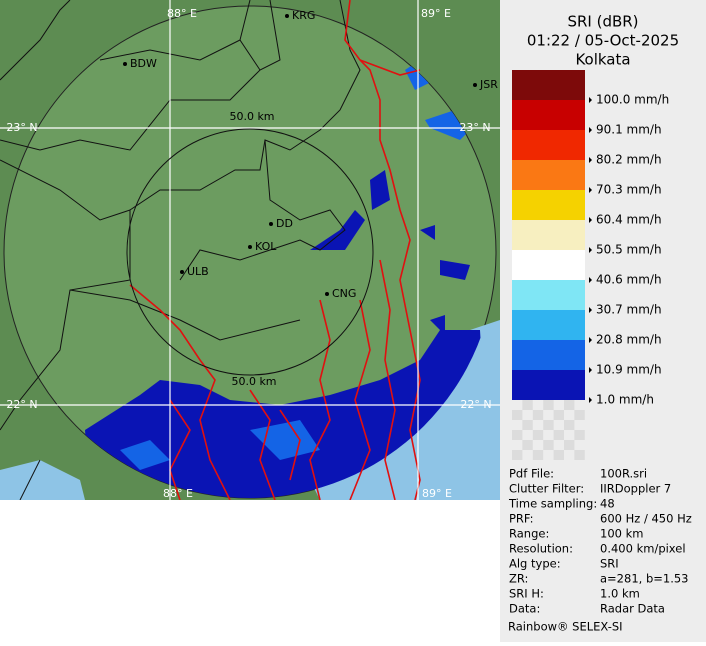 This screenshot has width=706, height=646. Describe the element at coordinates (526, 594) in the screenshot. I see `info-key: SRI H:` at that location.